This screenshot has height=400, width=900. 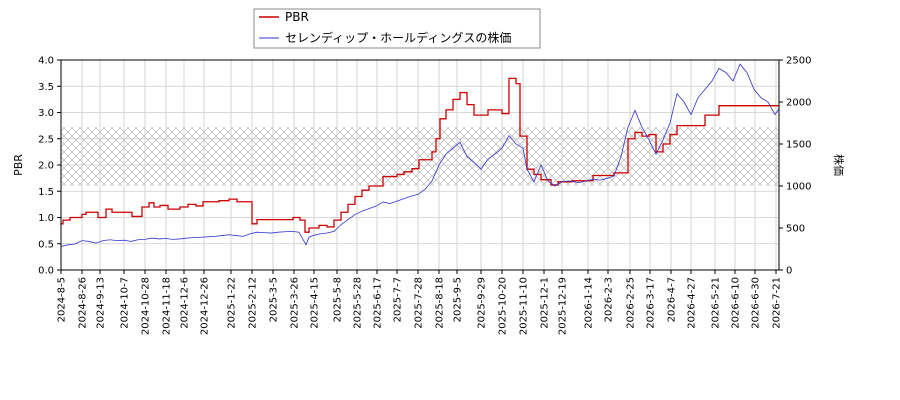 I want to click on x-tick-label: 2025-9-5, so click(x=458, y=299).